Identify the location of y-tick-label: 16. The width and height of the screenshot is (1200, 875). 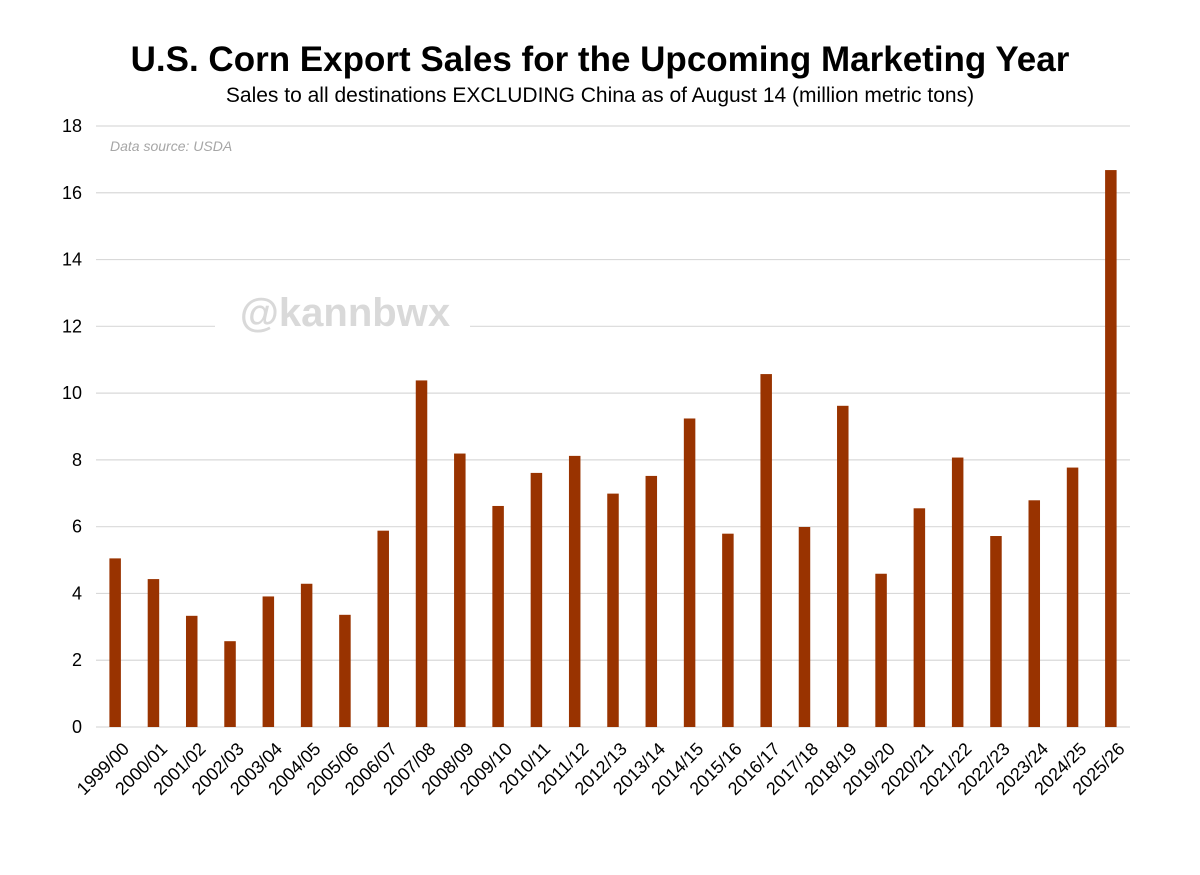
(72, 193).